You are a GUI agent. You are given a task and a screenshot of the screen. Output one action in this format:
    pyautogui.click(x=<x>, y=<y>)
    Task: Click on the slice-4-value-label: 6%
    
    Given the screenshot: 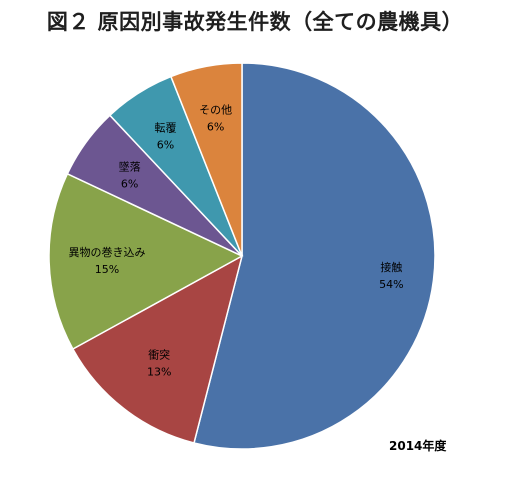 What is the action you would take?
    pyautogui.click(x=165, y=144)
    